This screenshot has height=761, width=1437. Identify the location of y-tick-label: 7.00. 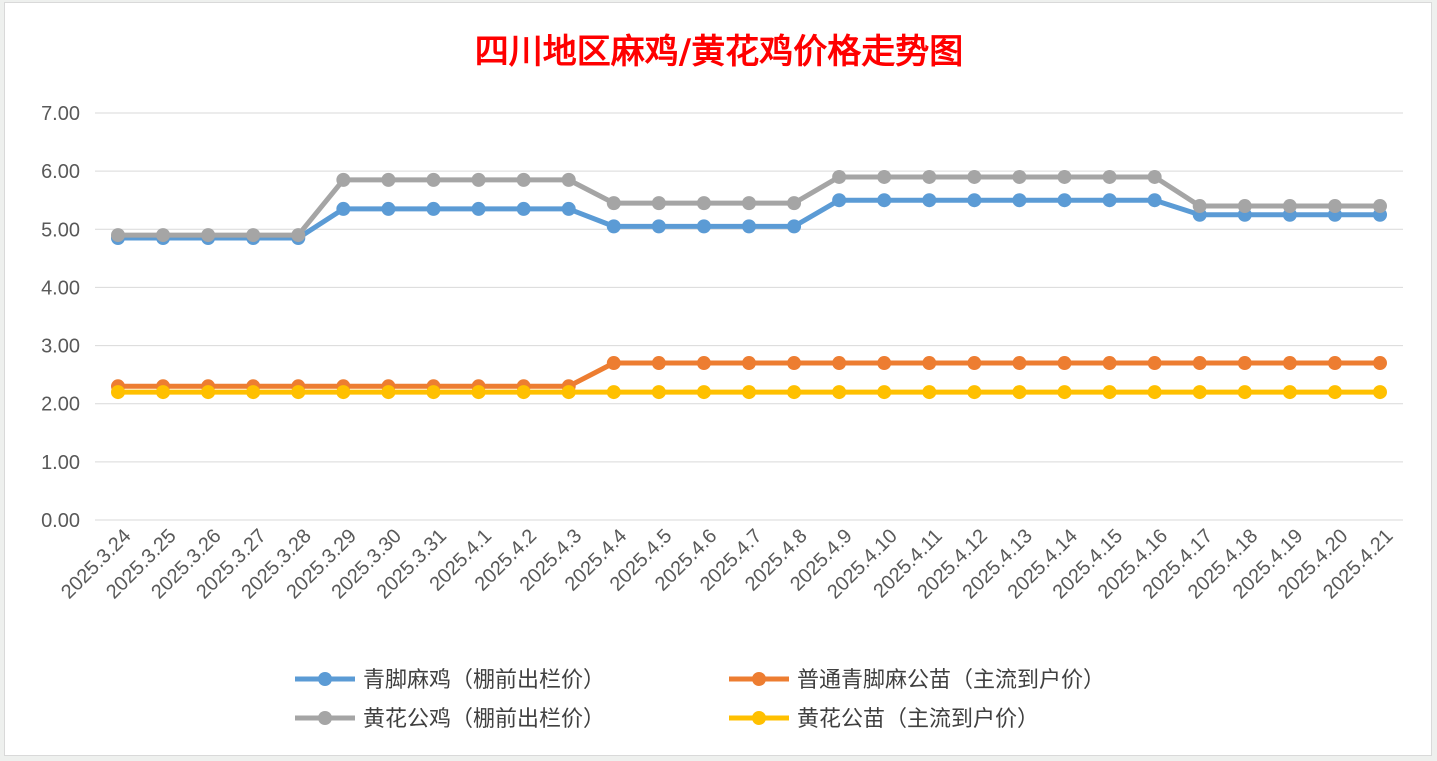
(60, 114).